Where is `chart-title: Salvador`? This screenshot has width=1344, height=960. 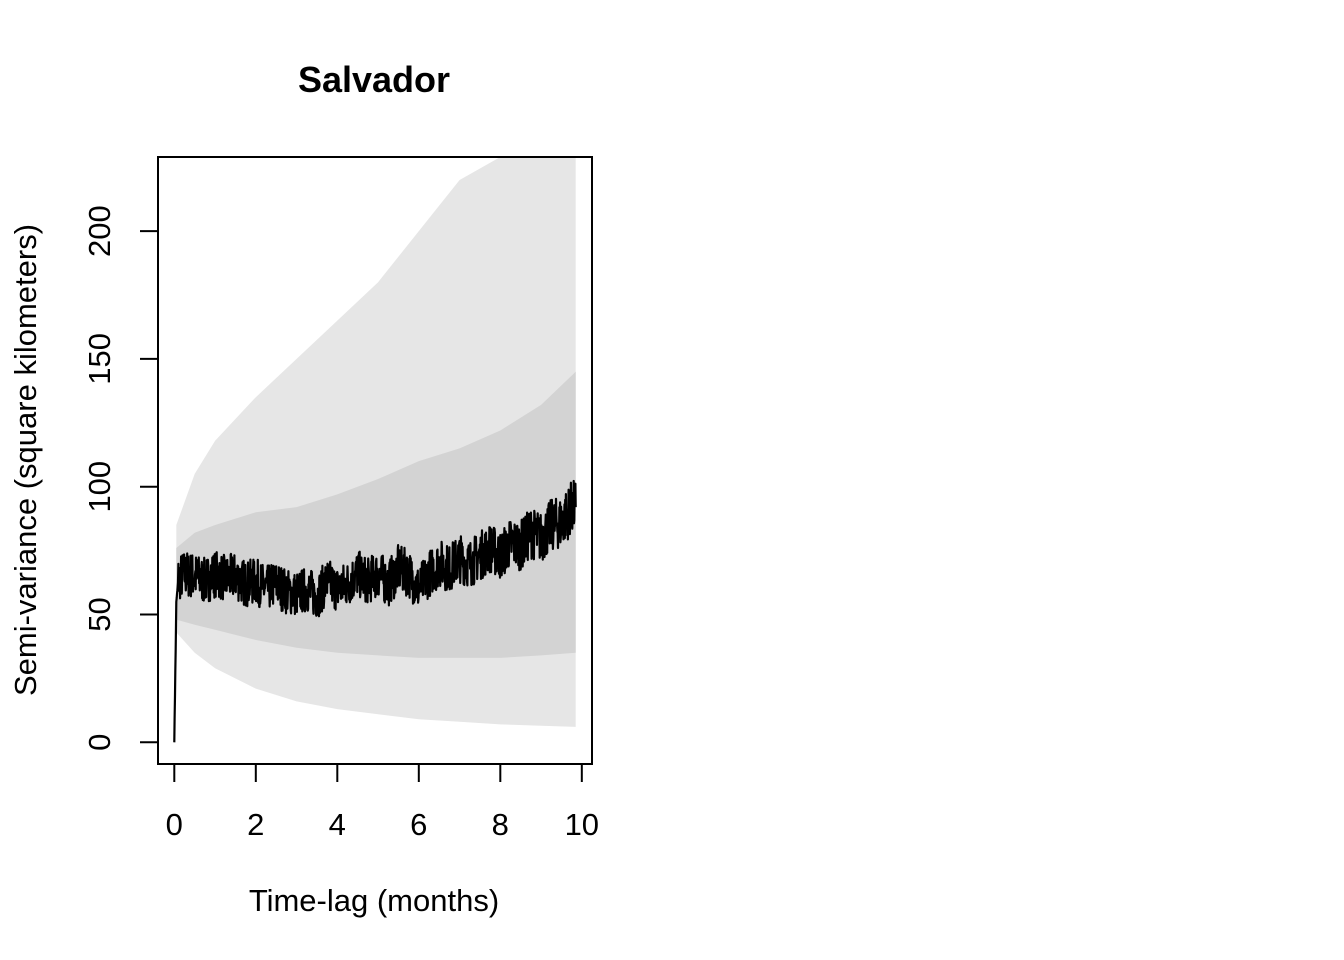 chart-title: Salvador is located at coordinates (374, 79).